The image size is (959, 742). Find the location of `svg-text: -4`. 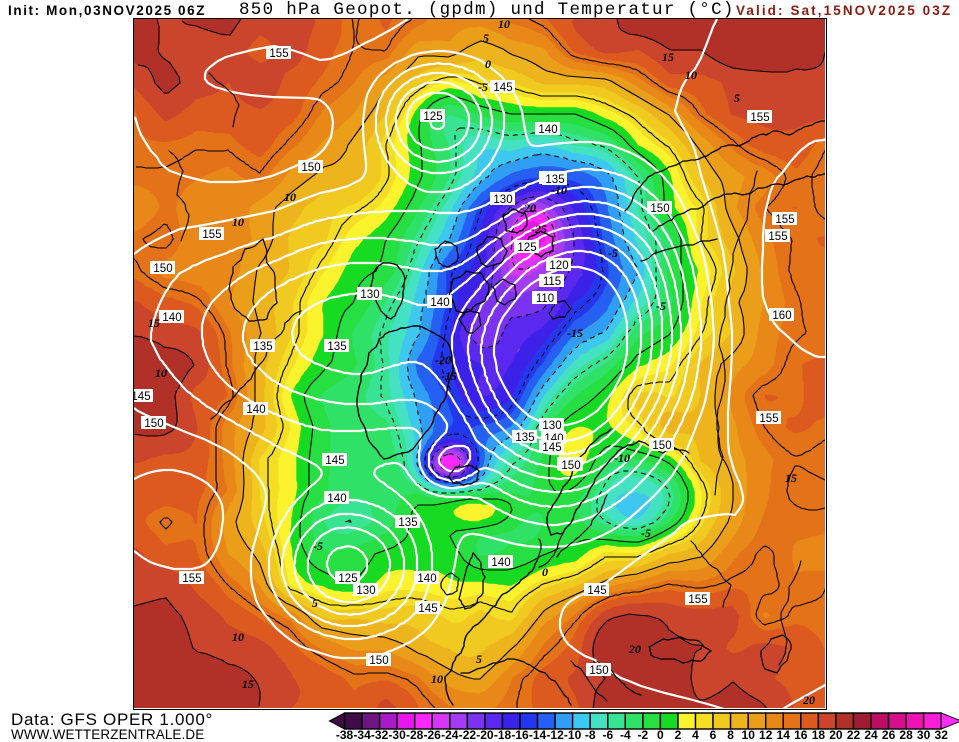

svg-text: -4 is located at coordinates (625, 734).